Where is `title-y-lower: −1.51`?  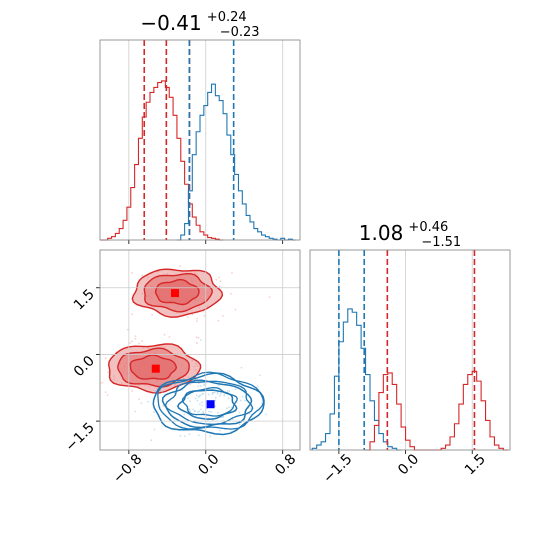 title-y-lower: −1.51 is located at coordinates (441, 242).